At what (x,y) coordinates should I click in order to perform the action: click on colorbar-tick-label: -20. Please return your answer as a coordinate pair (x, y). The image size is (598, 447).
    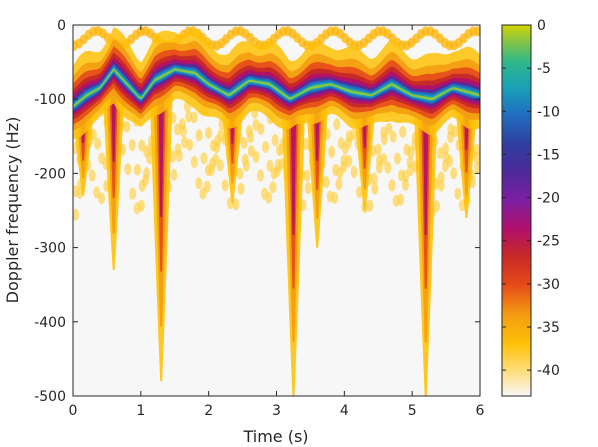
    Looking at the image, I should click on (548, 199).